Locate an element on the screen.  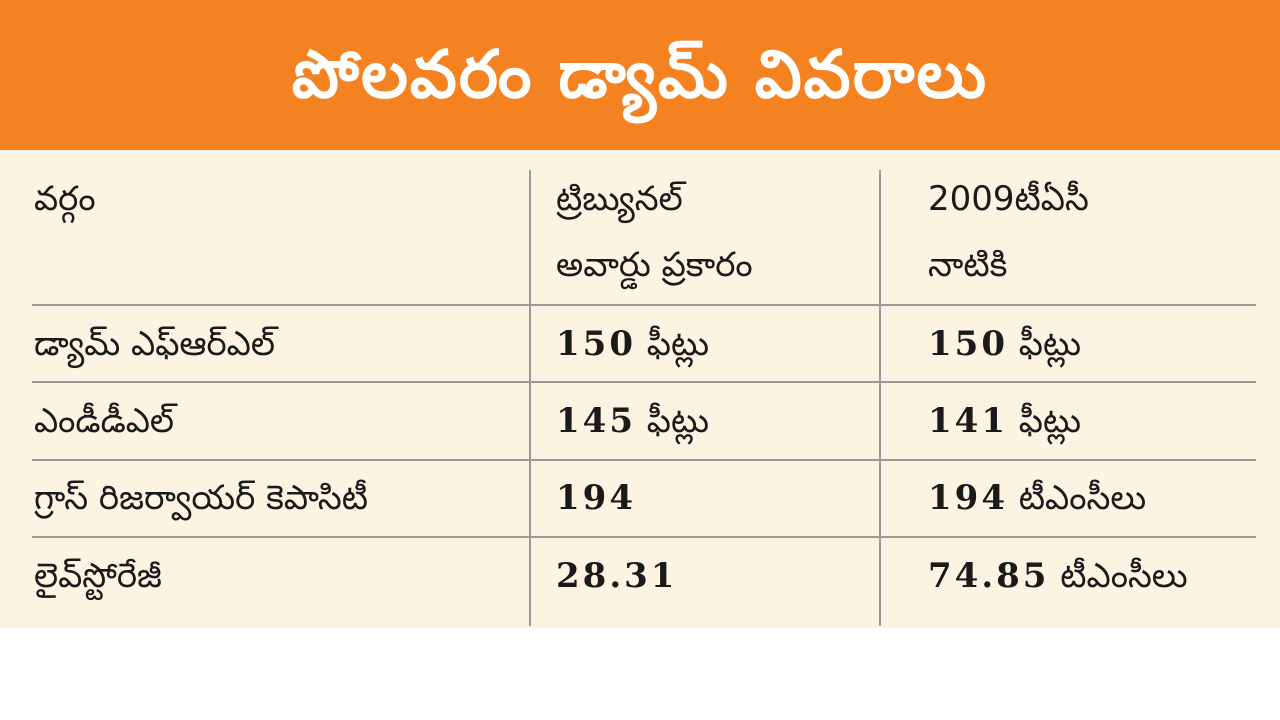
header-line: 2009టీఏసీ is located at coordinates (1008, 199).